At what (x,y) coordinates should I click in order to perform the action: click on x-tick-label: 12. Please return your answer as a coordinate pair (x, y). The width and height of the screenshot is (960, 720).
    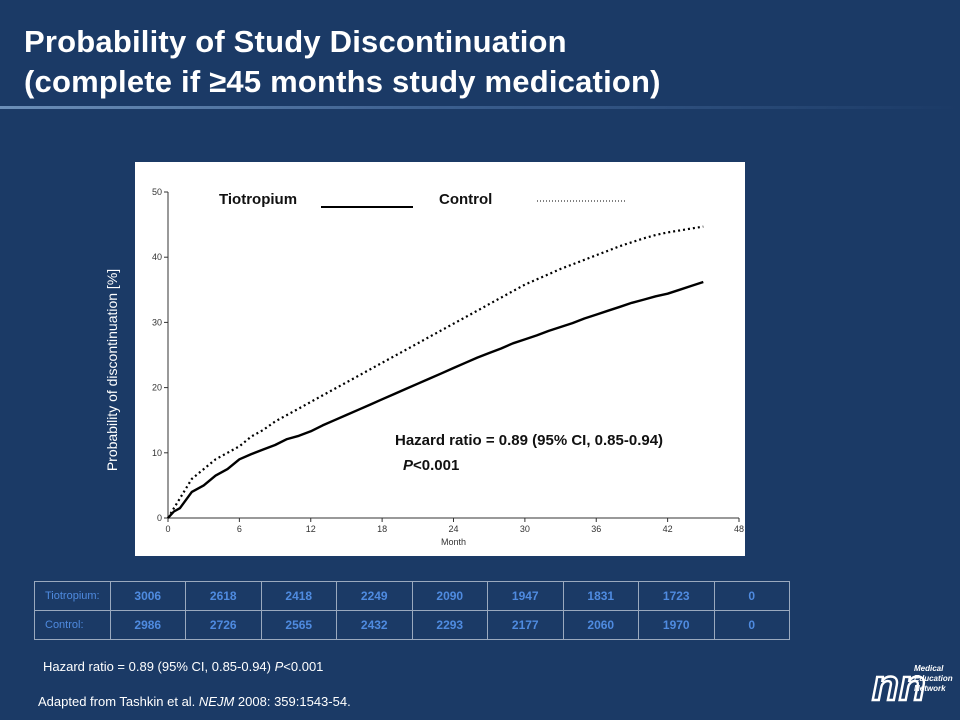
    Looking at the image, I should click on (311, 529).